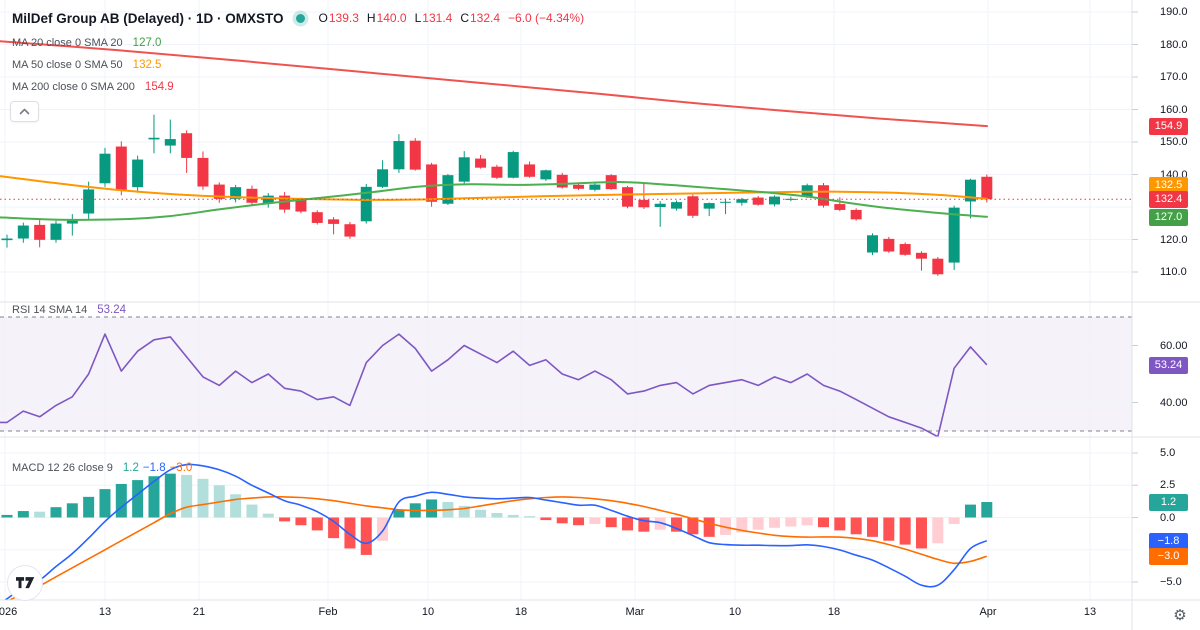 Image resolution: width=1200 pixels, height=630 pixels. What do you see at coordinates (300, 18) in the screenshot?
I see `market-status-icon` at bounding box center [300, 18].